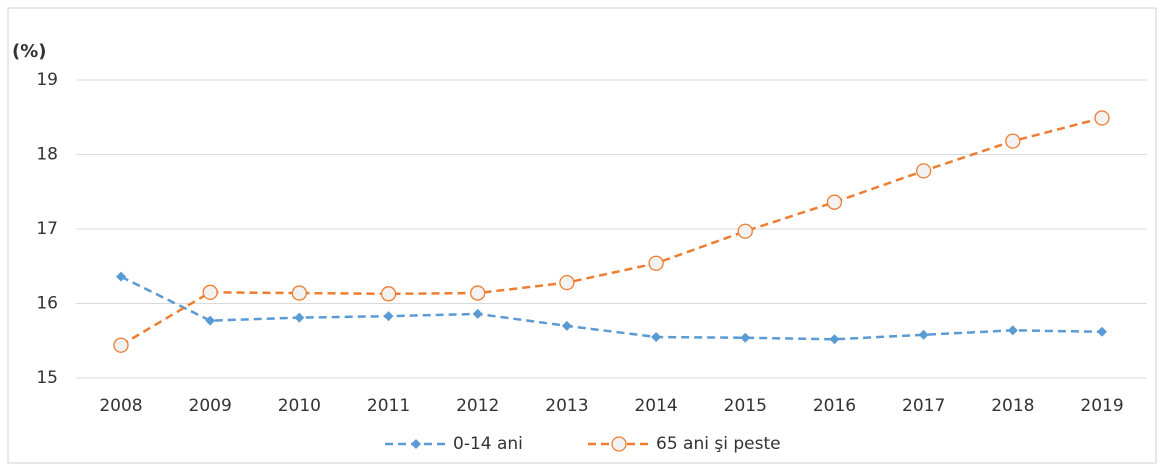 This screenshot has height=469, width=1164. I want to click on x-tick-label: 2019, so click(1101, 406).